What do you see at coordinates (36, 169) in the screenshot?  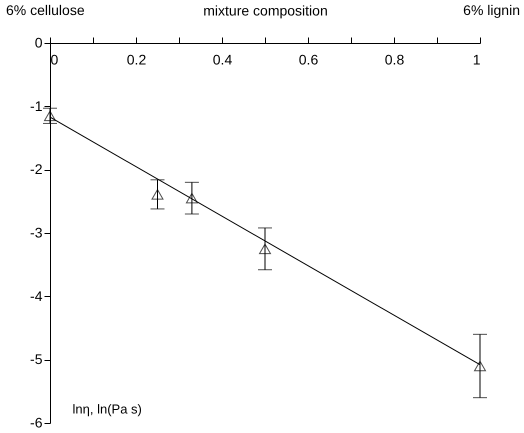 I see `y-tick-label: -2` at bounding box center [36, 169].